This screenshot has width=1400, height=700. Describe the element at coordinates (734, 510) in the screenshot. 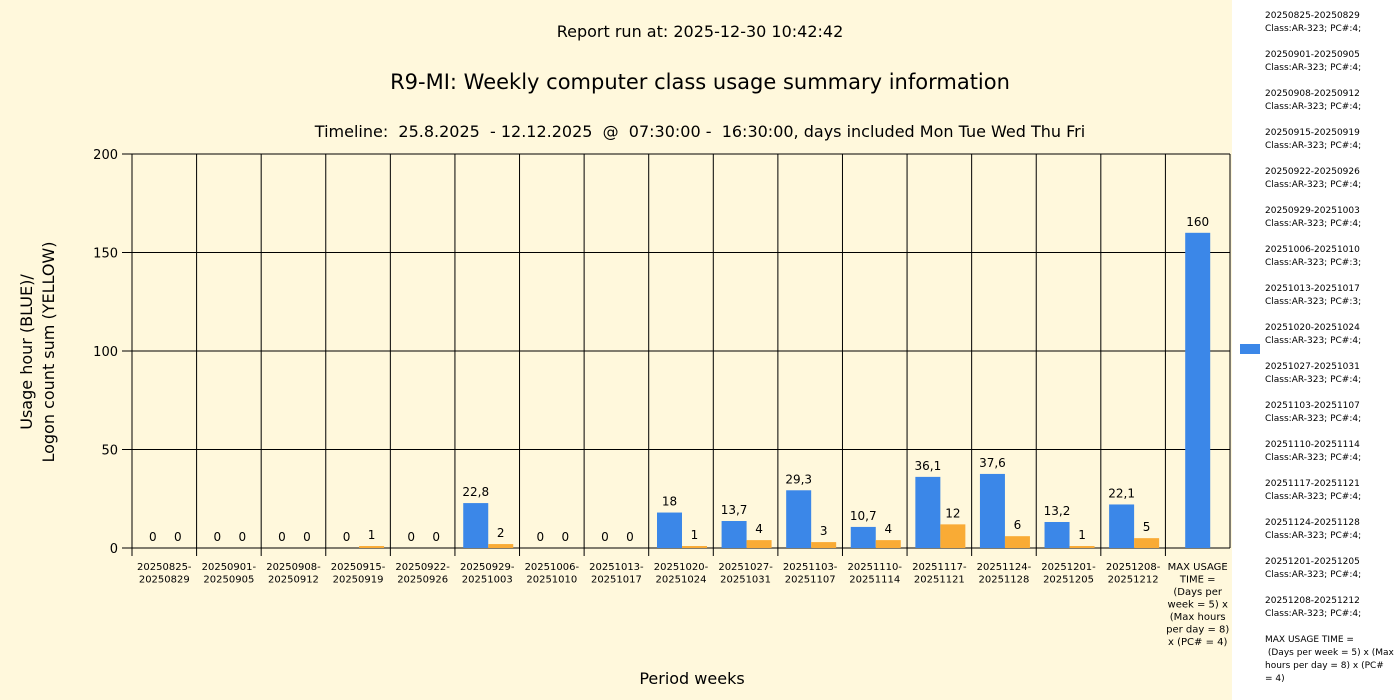

I see `data-label: 13,7` at that location.